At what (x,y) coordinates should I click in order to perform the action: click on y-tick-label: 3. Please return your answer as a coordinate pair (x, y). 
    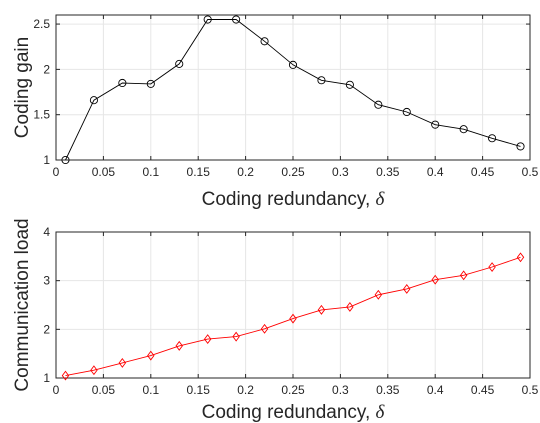
    Looking at the image, I should click on (46, 281).